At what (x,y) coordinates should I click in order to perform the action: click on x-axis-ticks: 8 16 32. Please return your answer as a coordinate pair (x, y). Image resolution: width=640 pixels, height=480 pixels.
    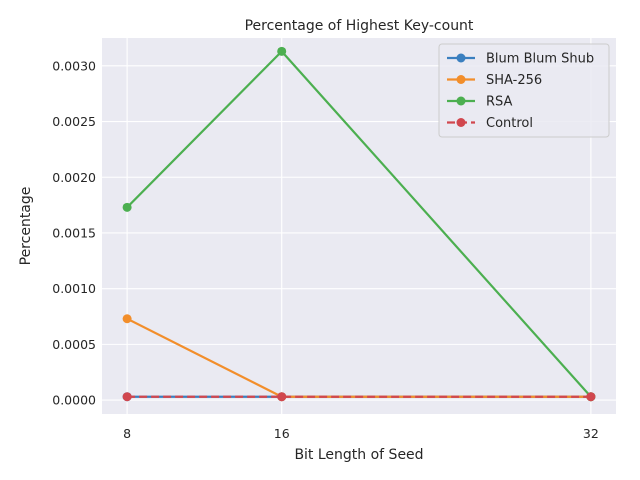
    Looking at the image, I should click on (361, 433).